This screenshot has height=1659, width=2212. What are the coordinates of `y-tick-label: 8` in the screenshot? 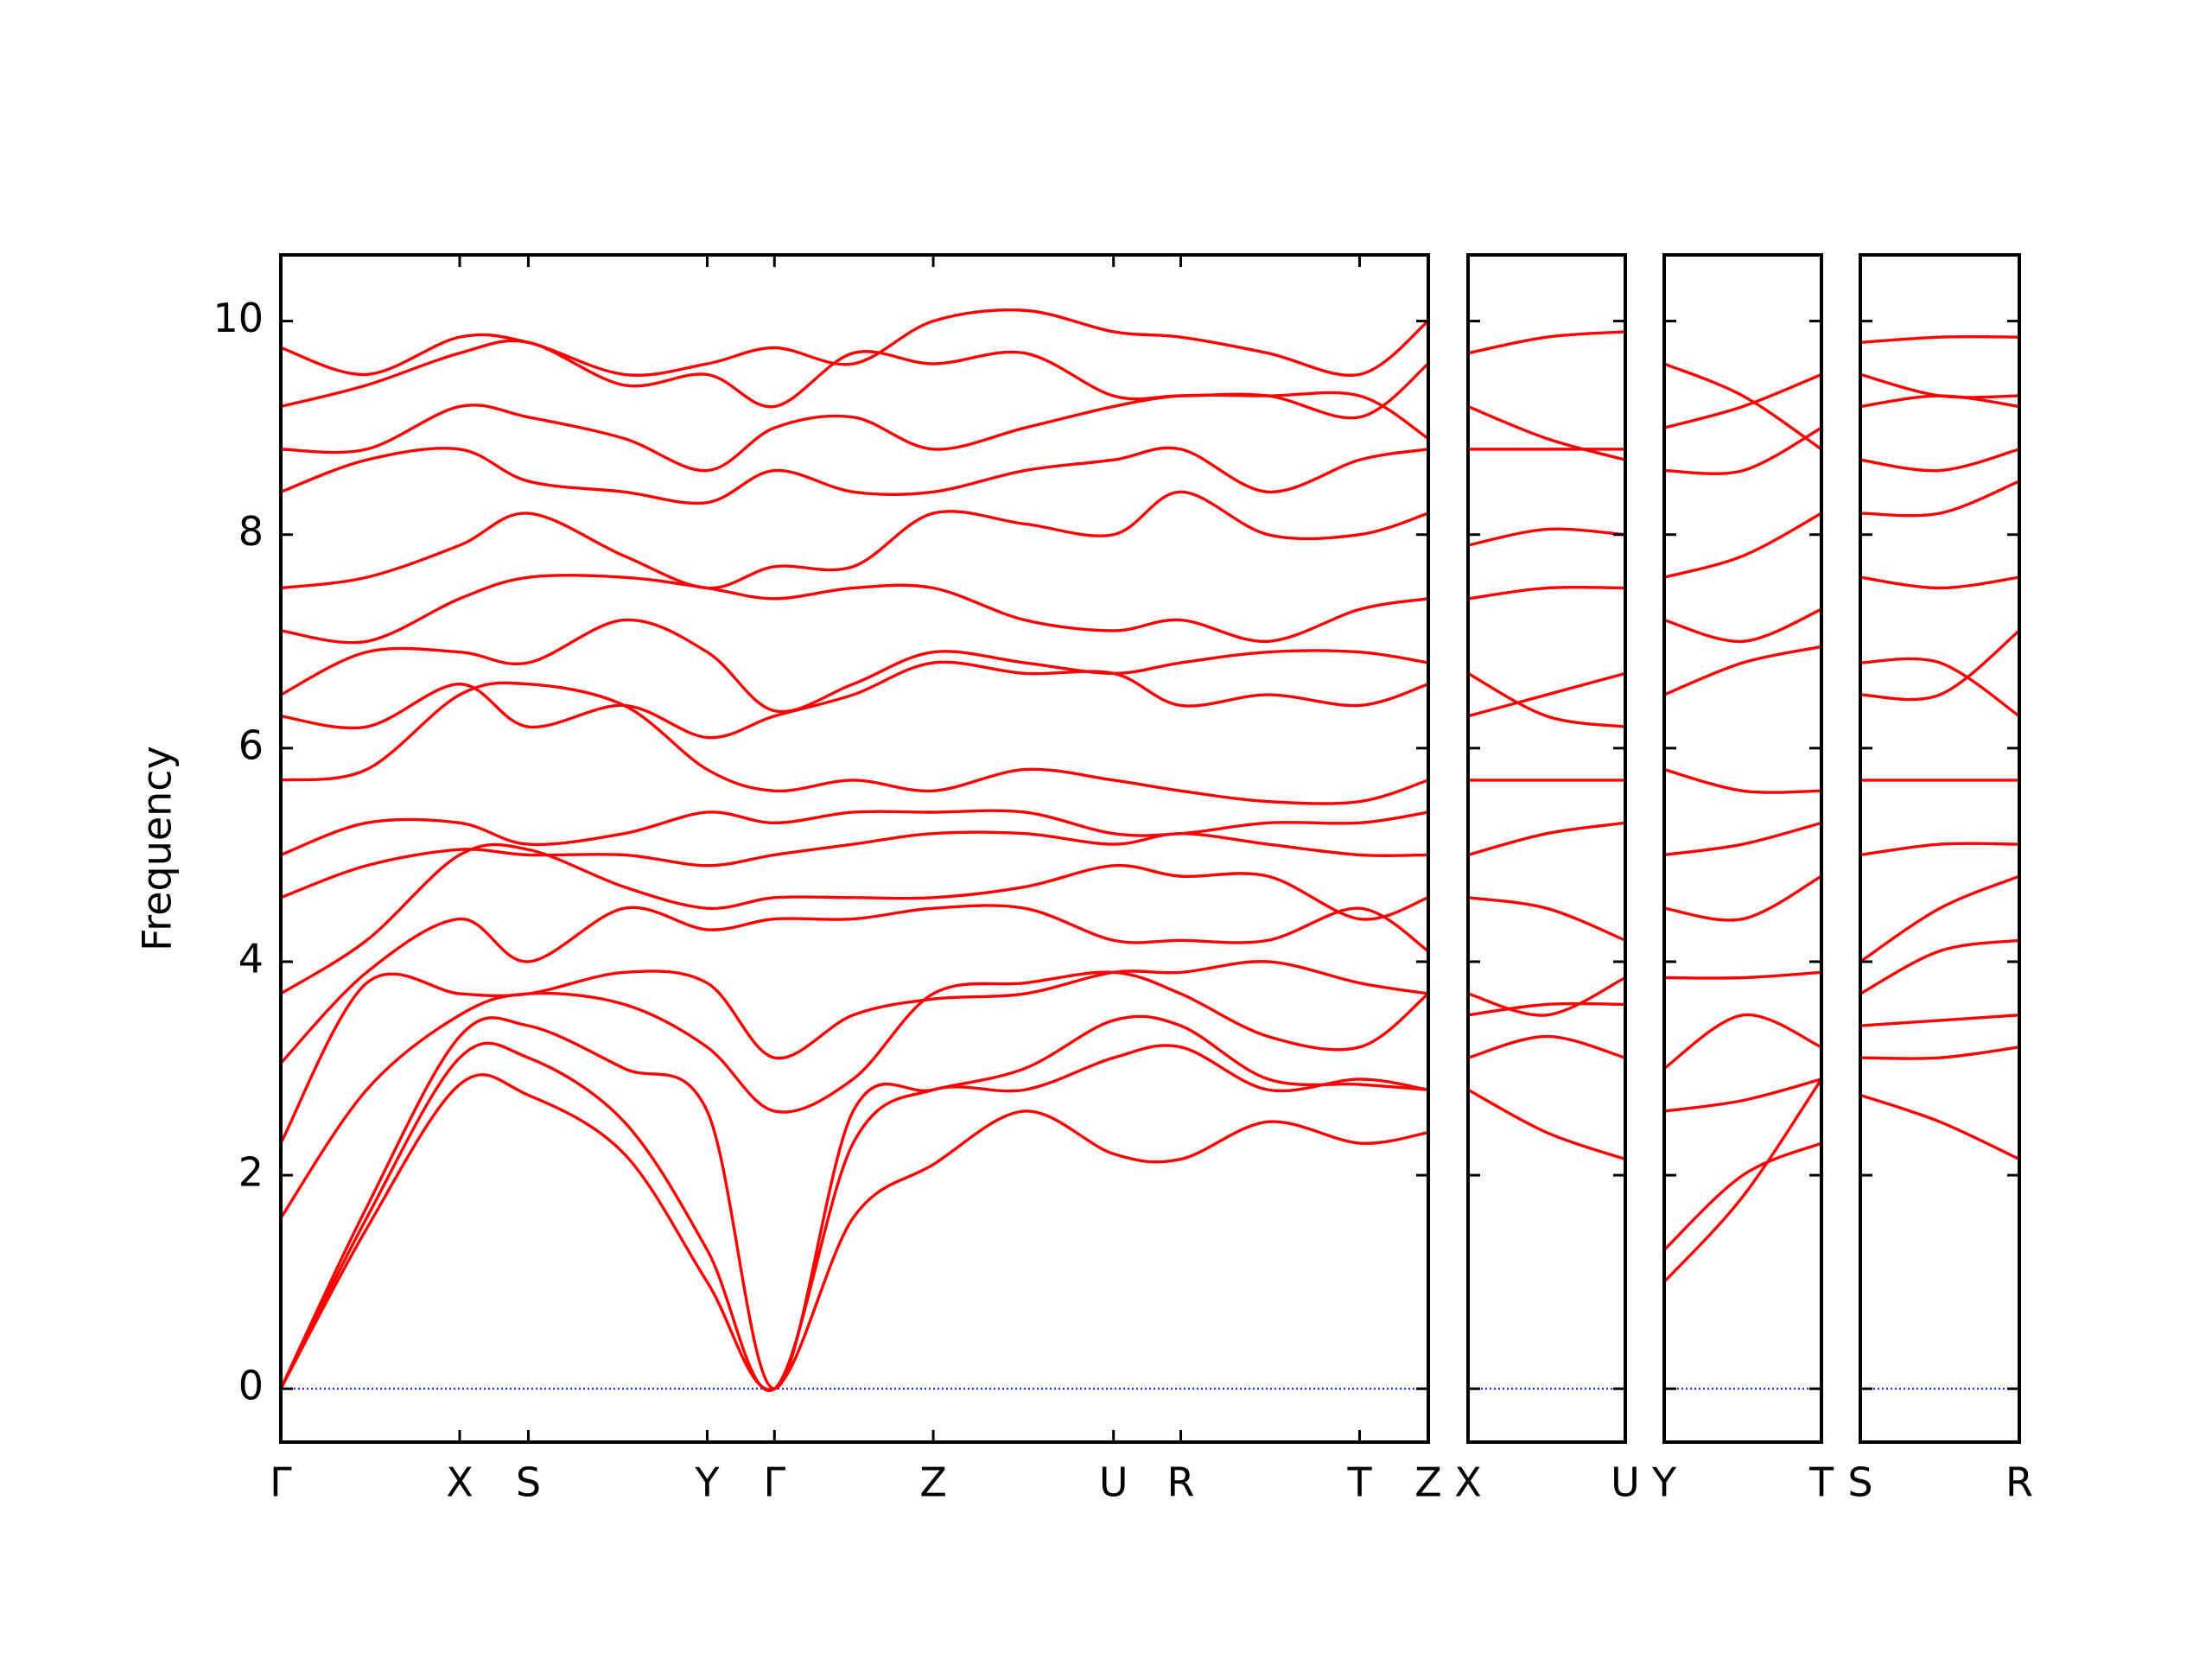 It's located at (251, 531).